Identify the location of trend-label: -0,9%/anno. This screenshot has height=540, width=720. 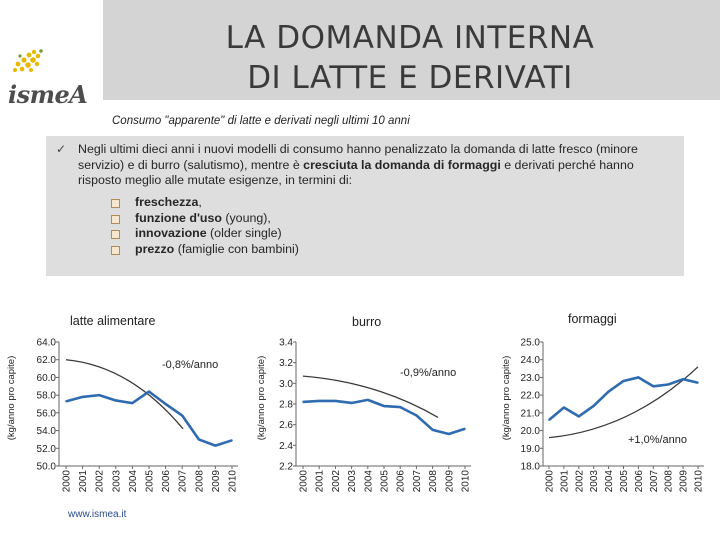
(428, 373).